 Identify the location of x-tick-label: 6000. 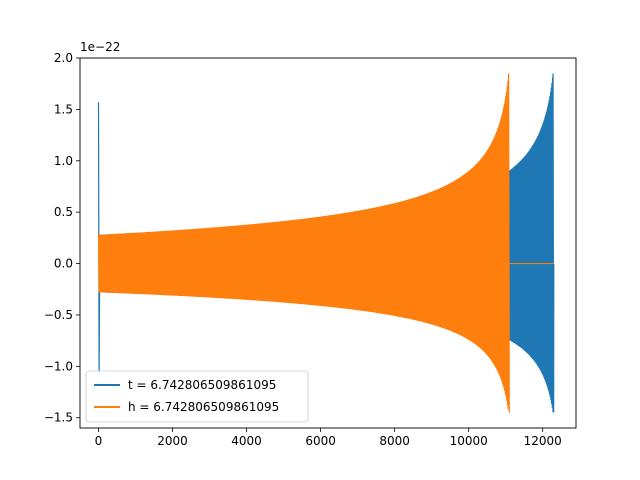
(320, 441).